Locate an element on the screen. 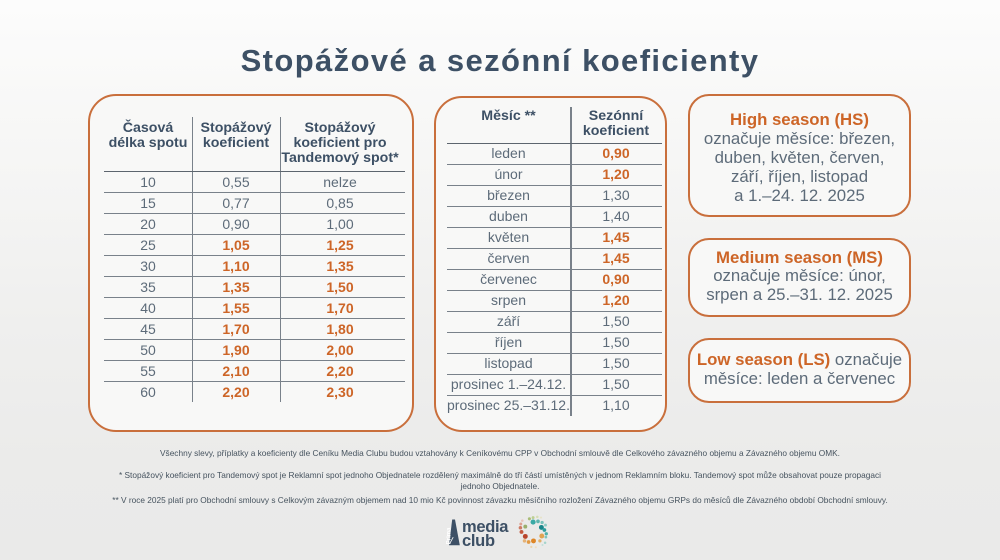  svg-text: media is located at coordinates (485, 527).